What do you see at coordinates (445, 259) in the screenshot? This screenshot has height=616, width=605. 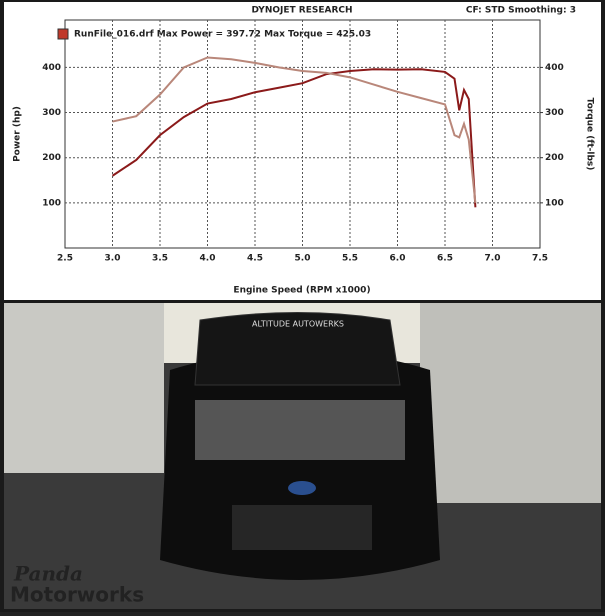 I see `x-tick-label: 6.5` at bounding box center [445, 259].